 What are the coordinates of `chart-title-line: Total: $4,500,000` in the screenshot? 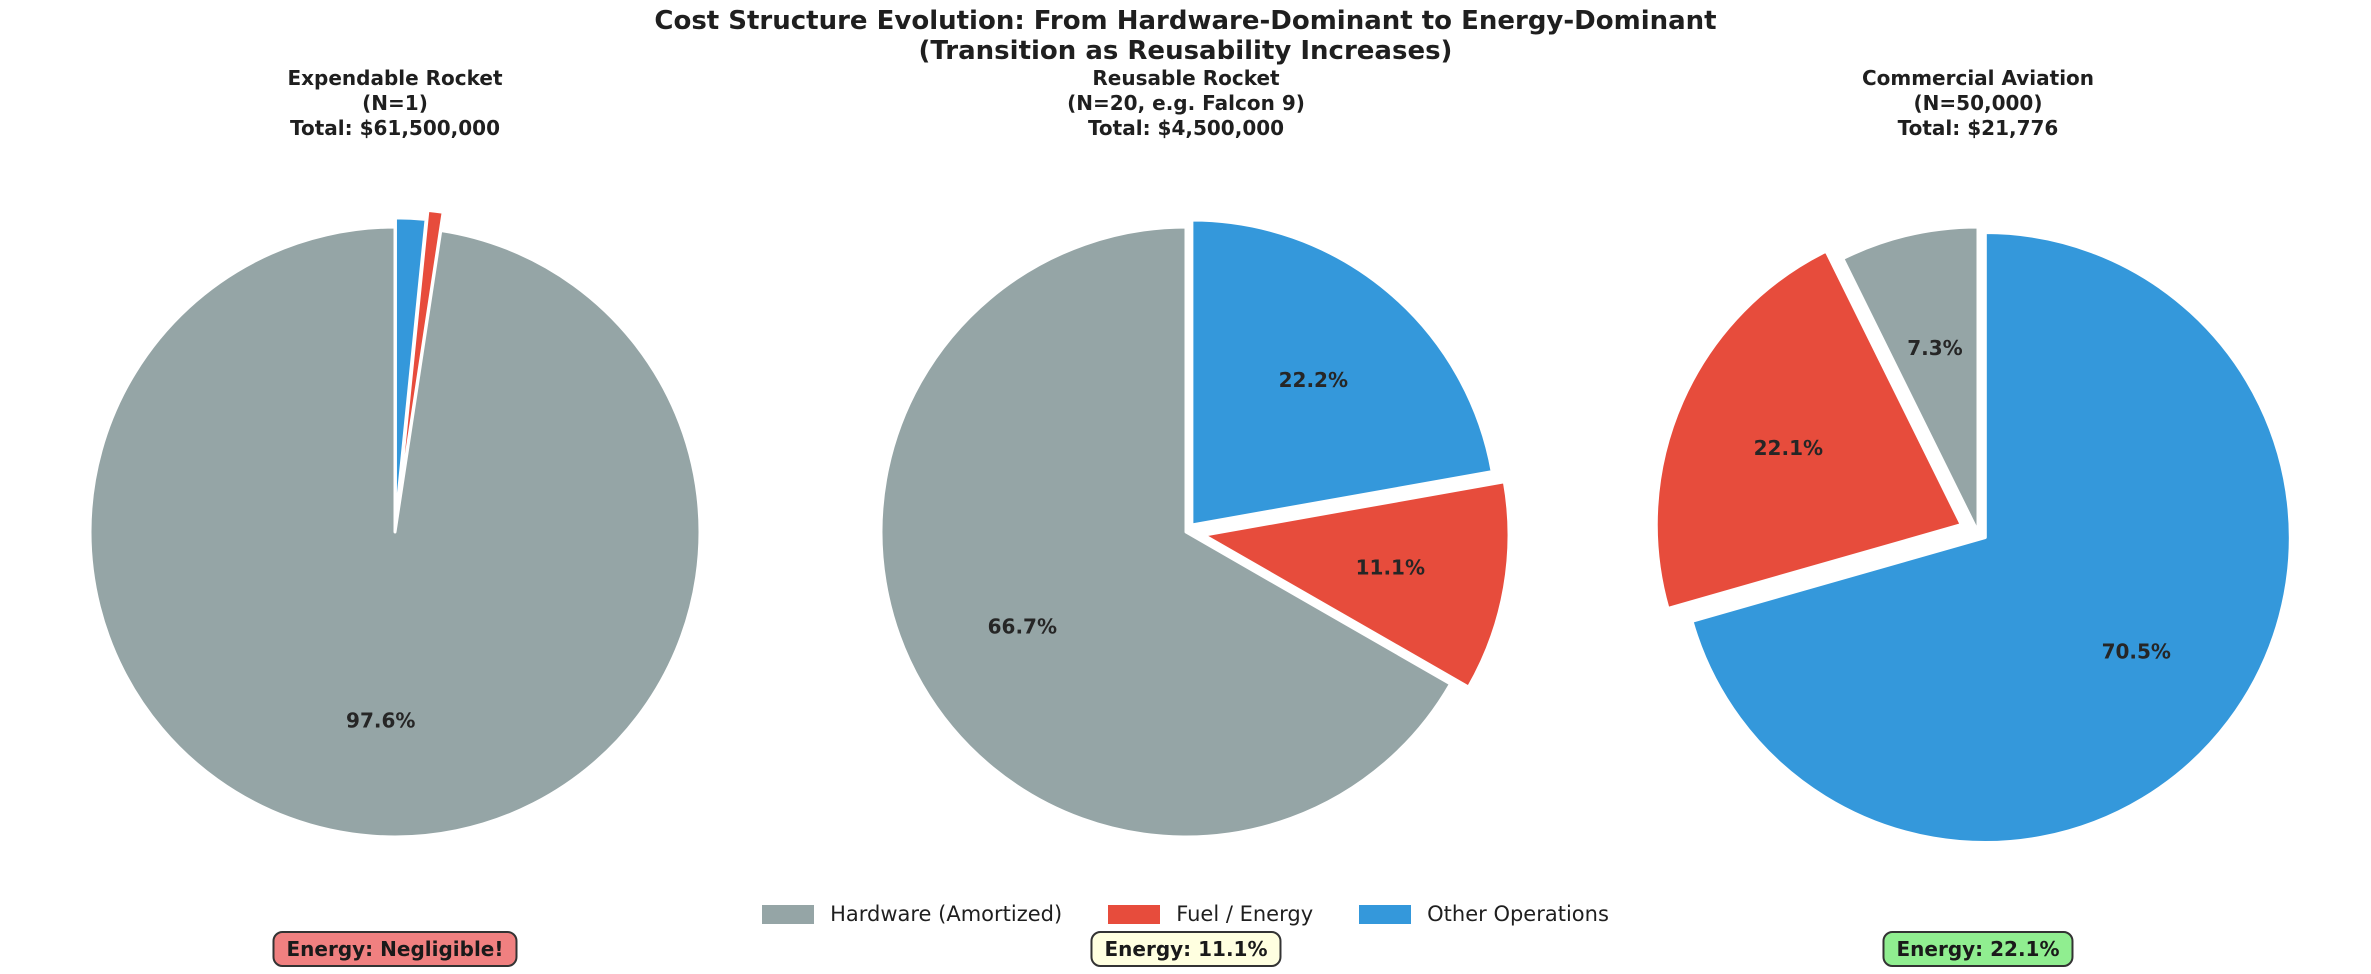 It's located at (1186, 128).